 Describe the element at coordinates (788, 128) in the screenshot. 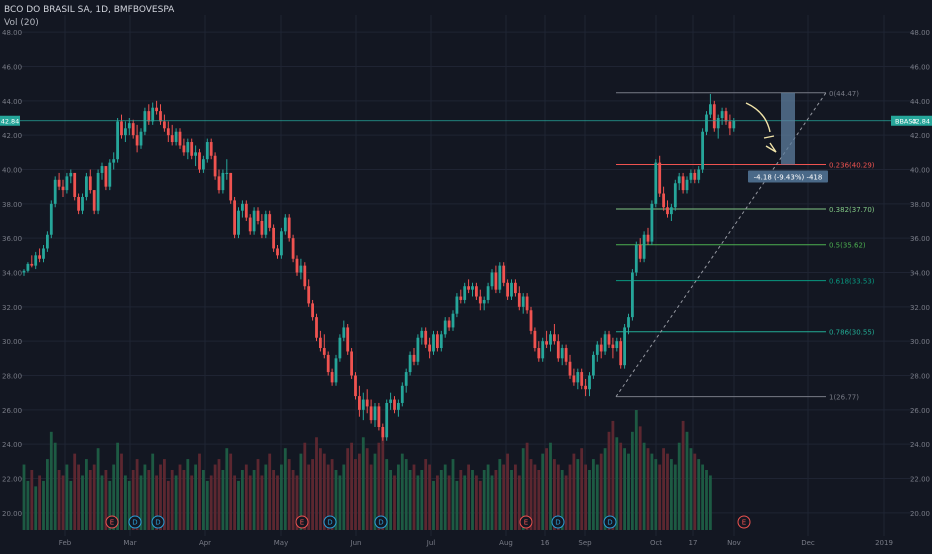

I see `measure-box` at that location.